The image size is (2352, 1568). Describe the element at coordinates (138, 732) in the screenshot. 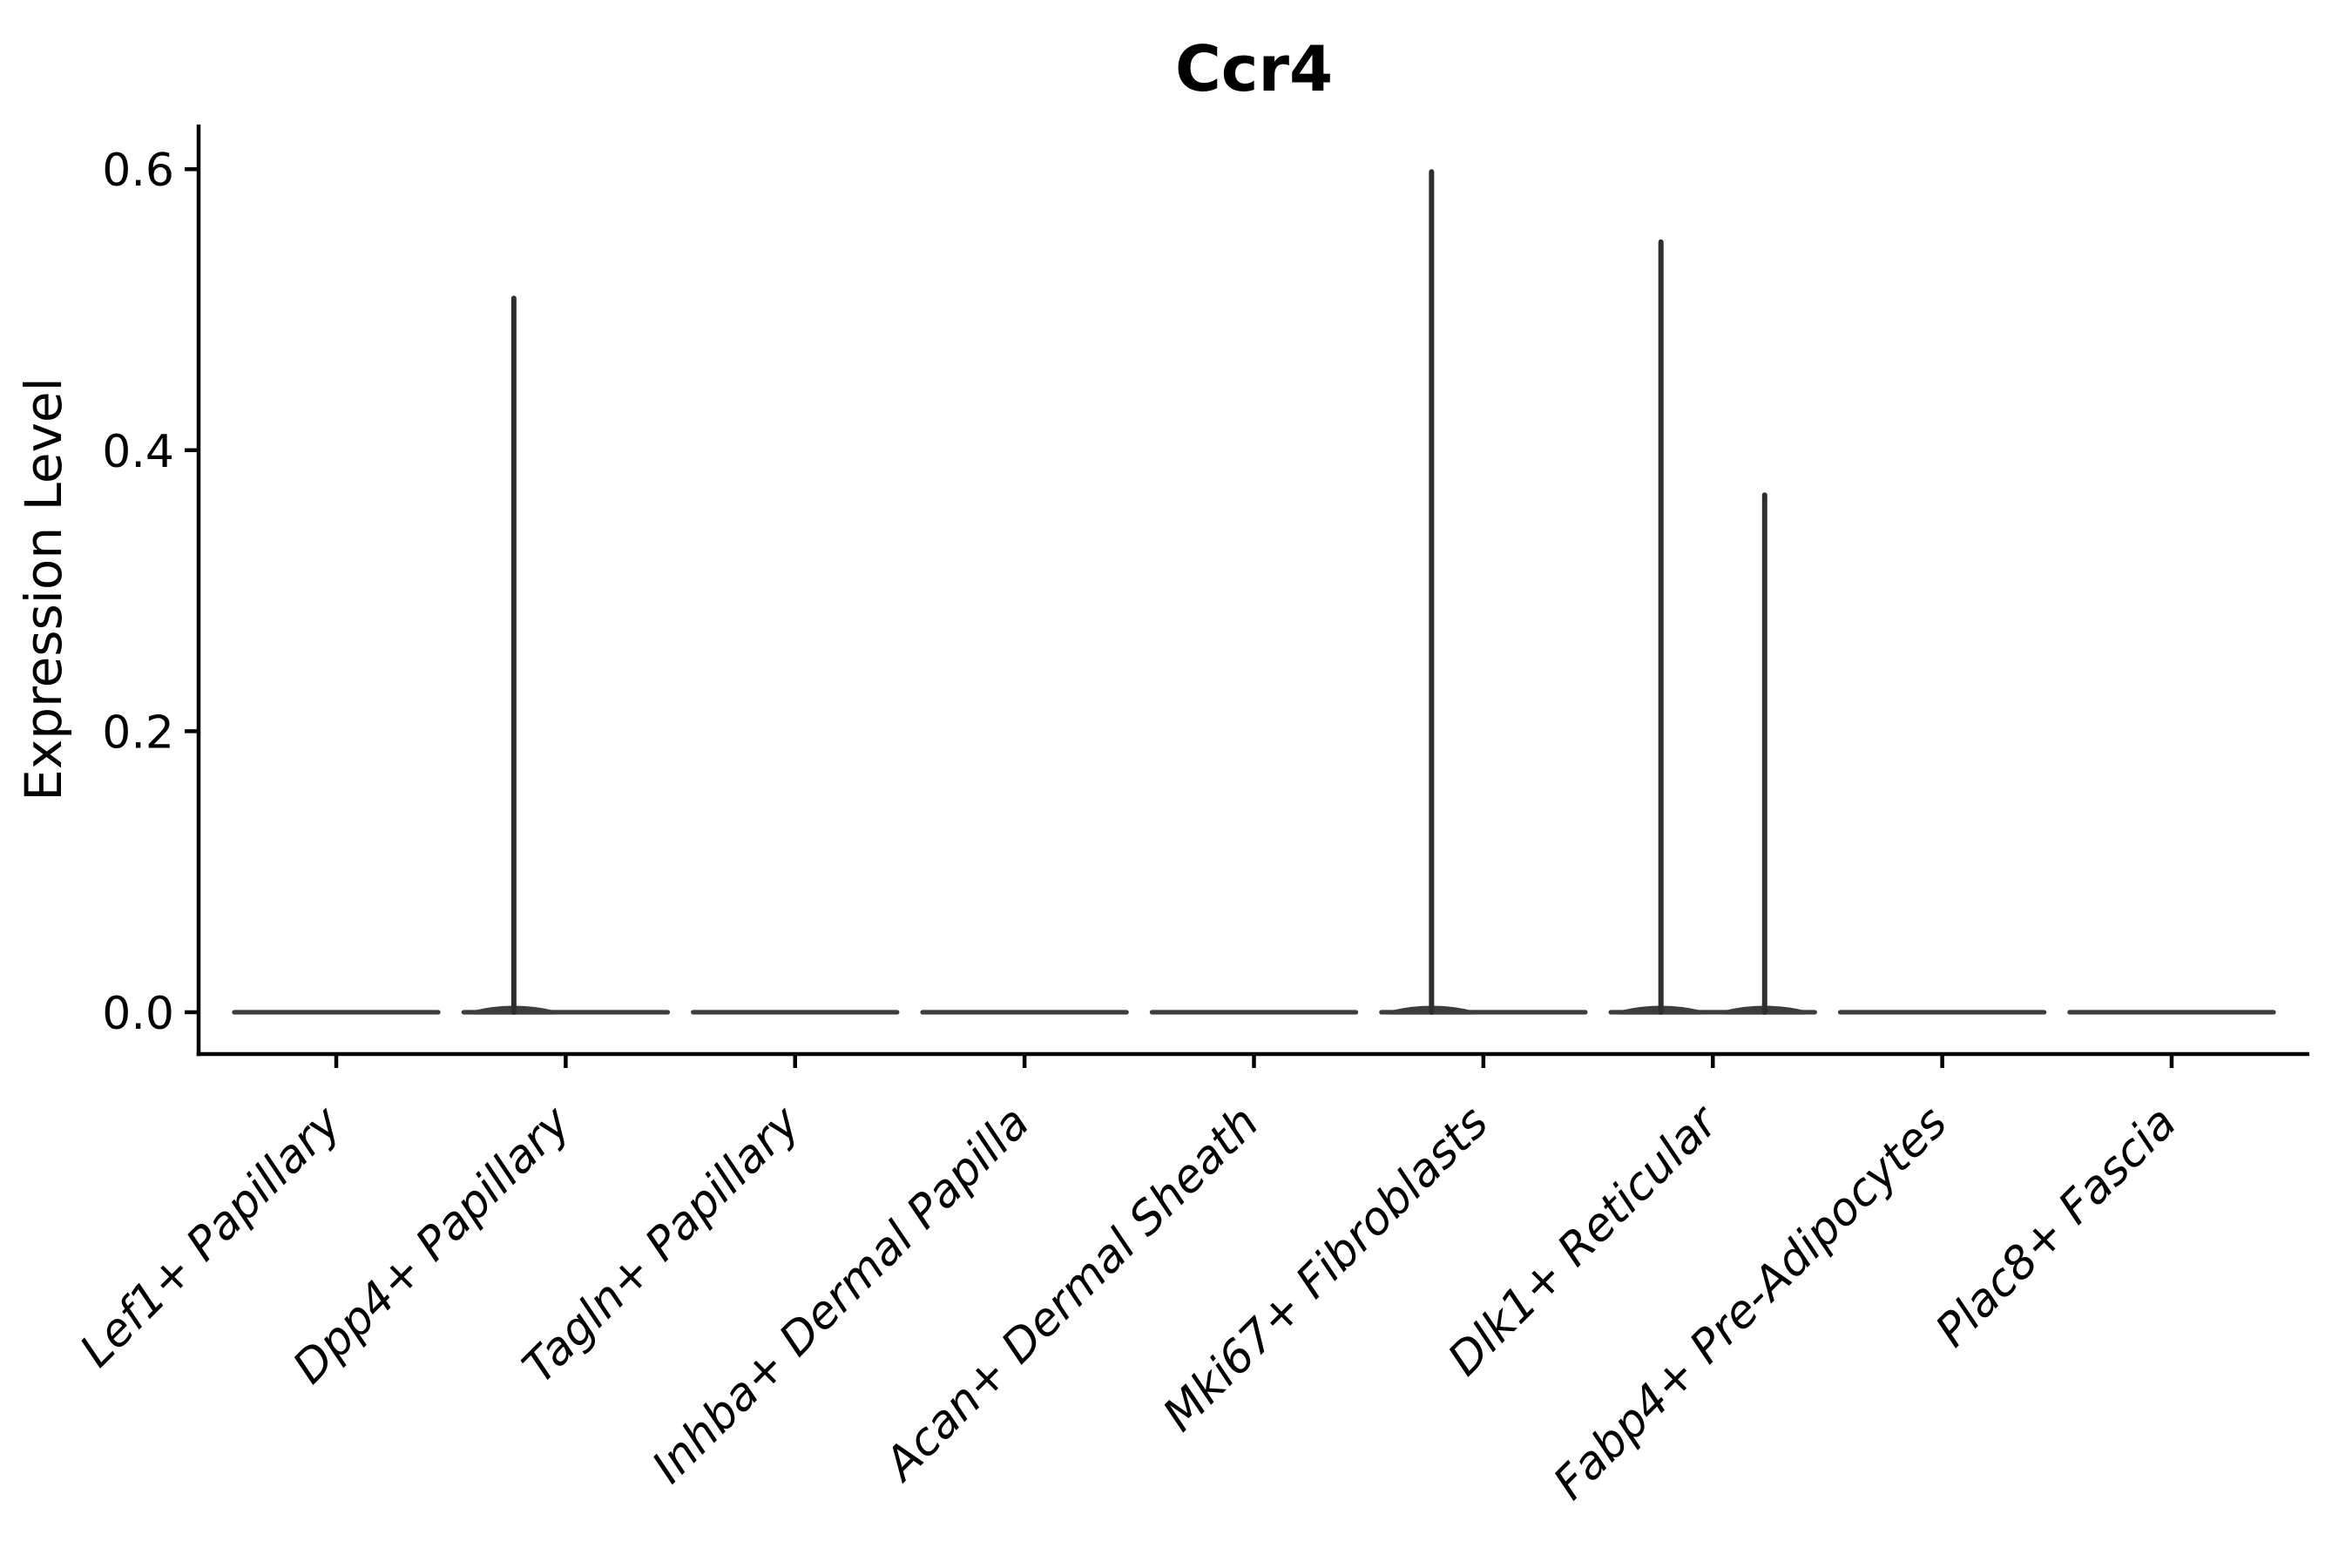

I see `y-tick-label: 0.2` at that location.